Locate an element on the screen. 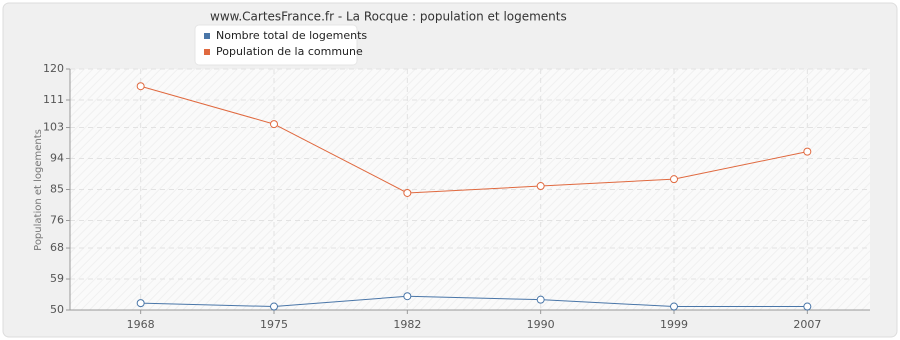  legend-label: Population de la commune is located at coordinates (289, 51).